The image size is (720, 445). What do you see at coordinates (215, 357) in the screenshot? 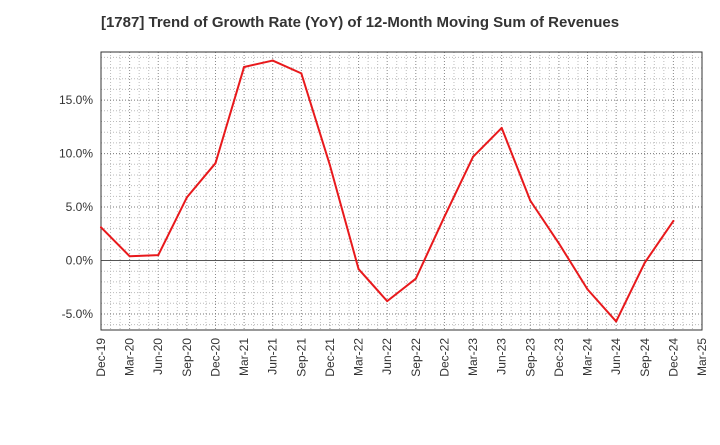
I see `x-tick-label: Dec-20` at bounding box center [215, 357].